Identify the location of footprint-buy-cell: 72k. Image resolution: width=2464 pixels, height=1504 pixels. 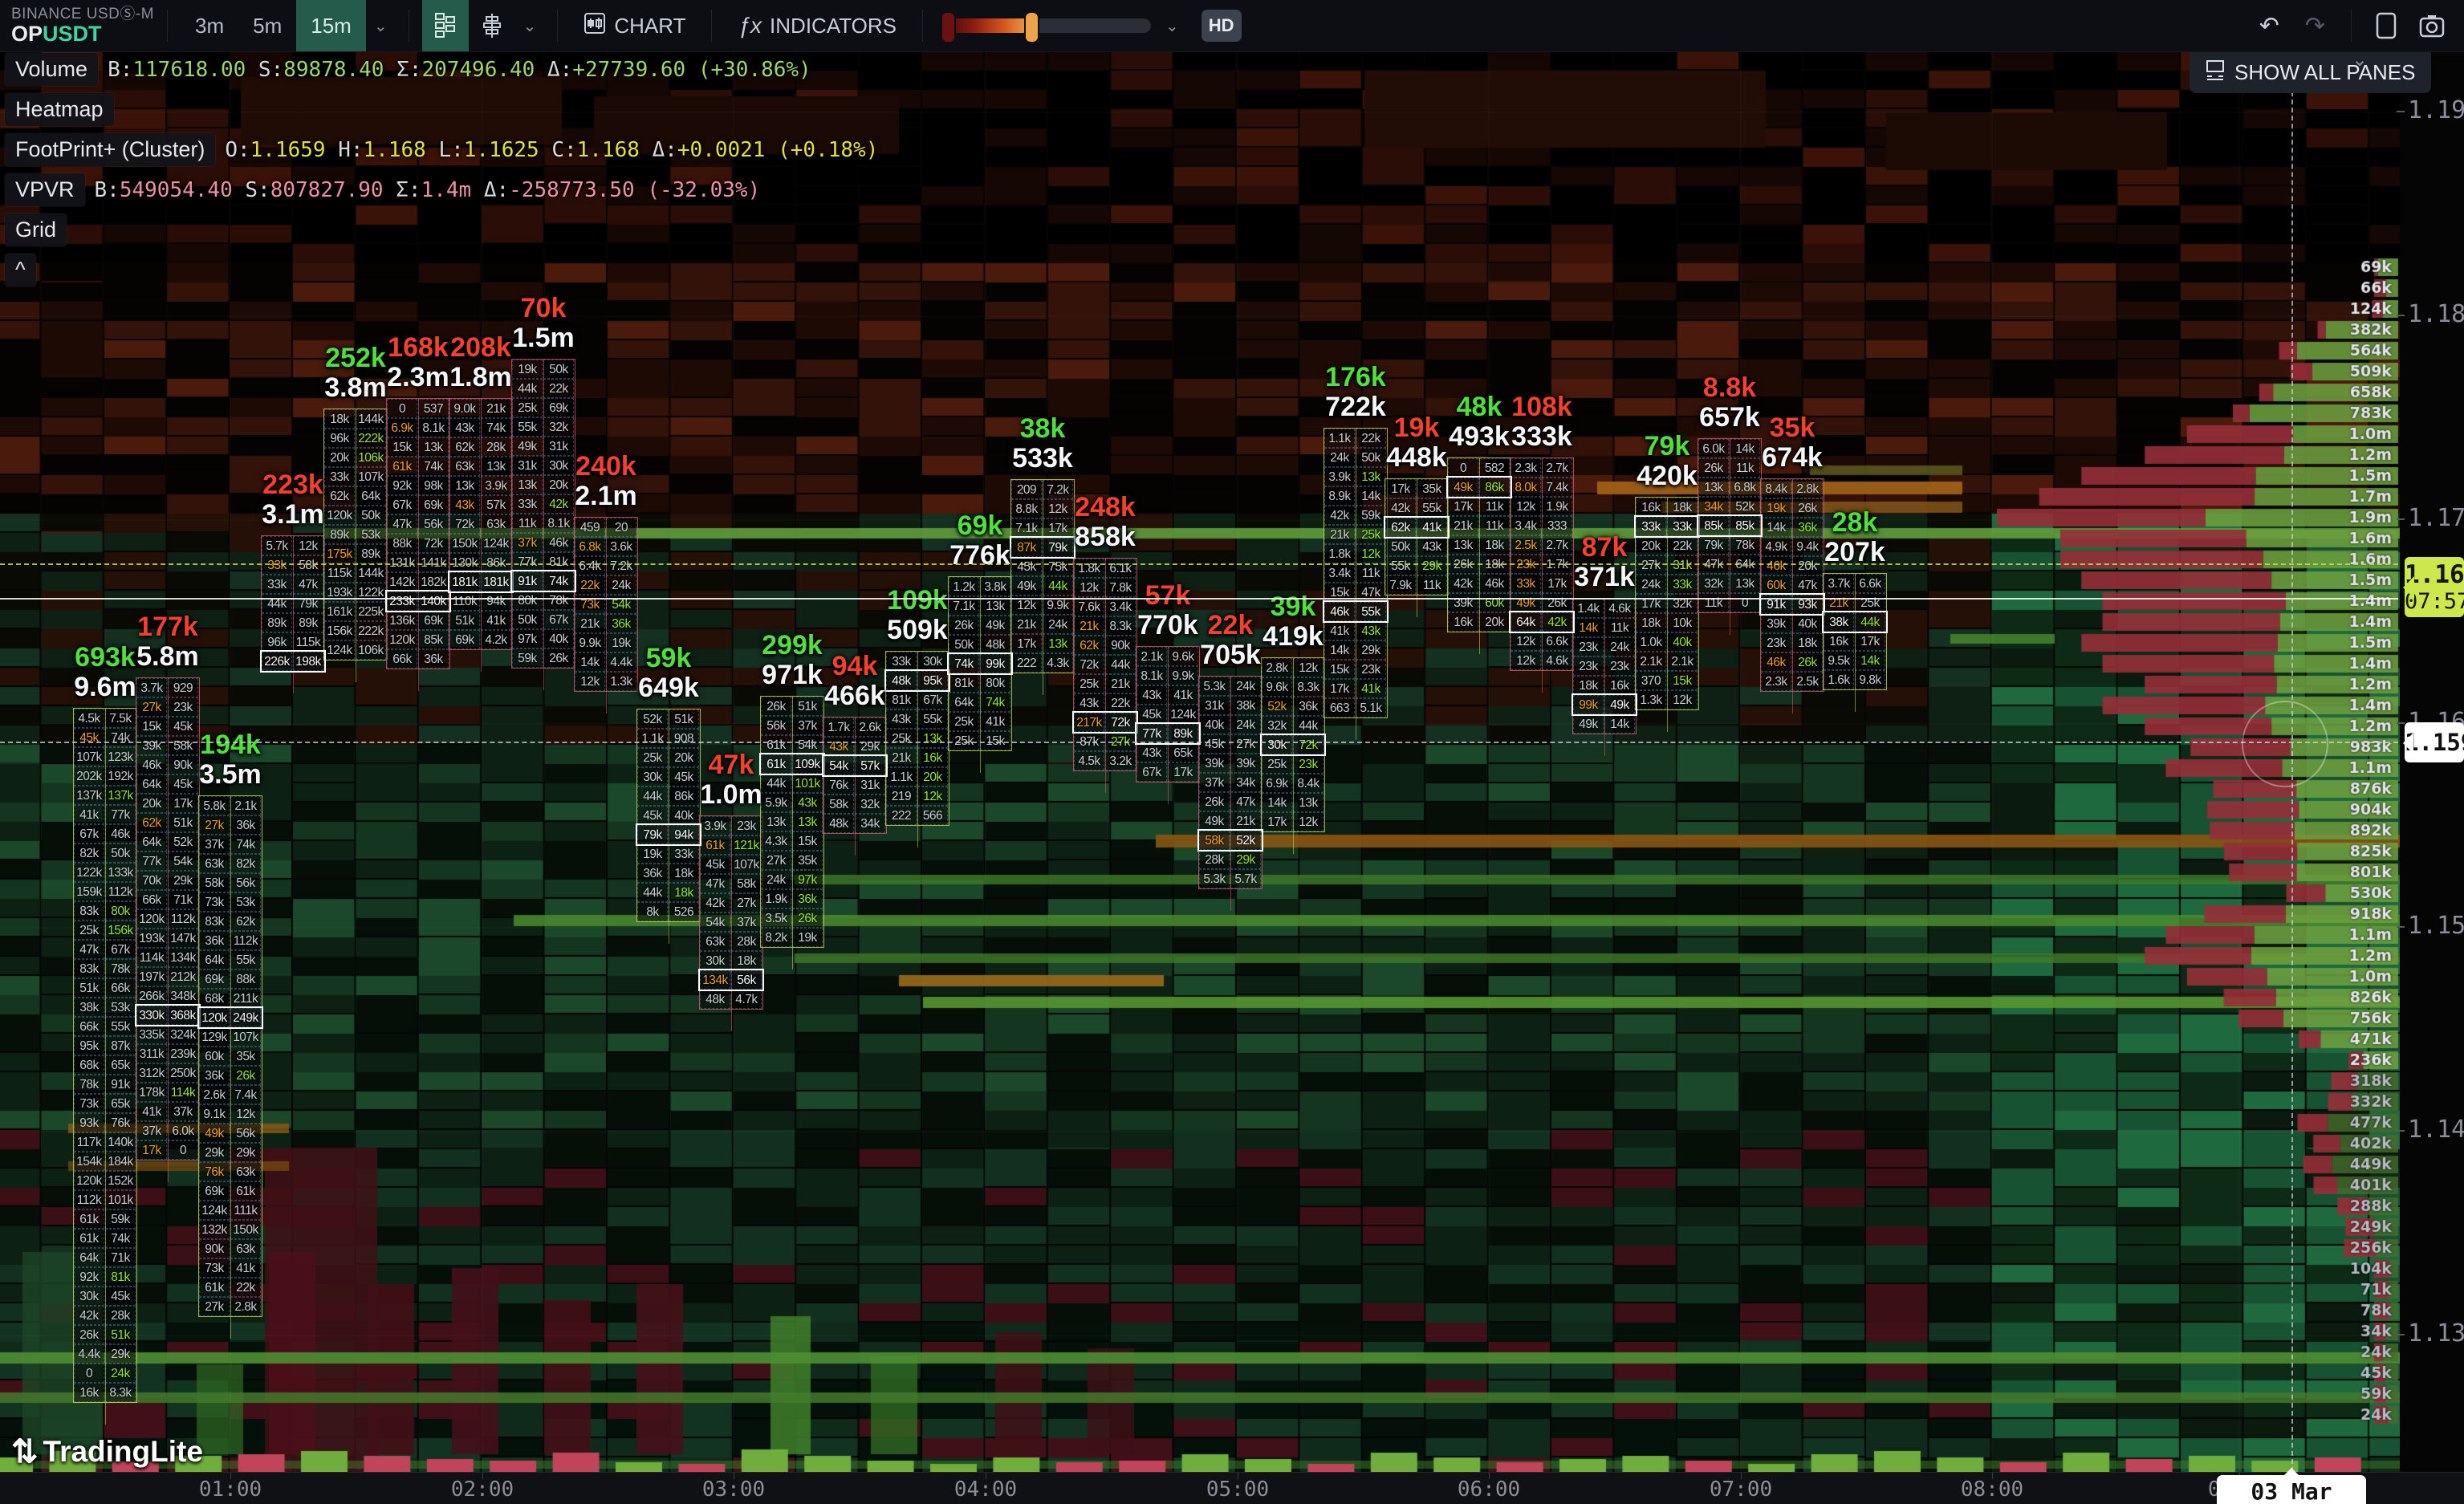
(1120, 722).